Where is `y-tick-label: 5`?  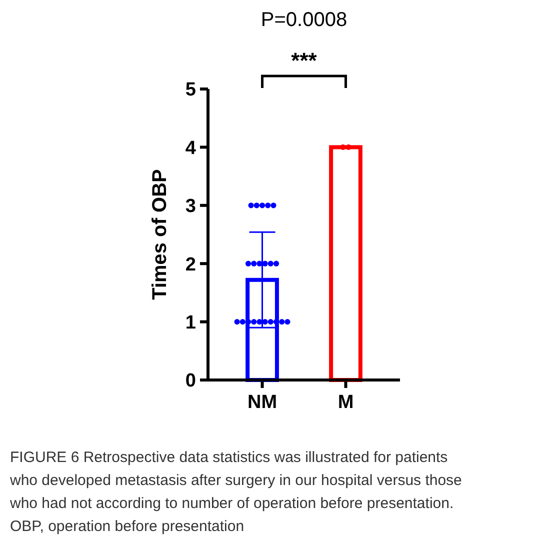
y-tick-label: 5 is located at coordinates (190, 90).